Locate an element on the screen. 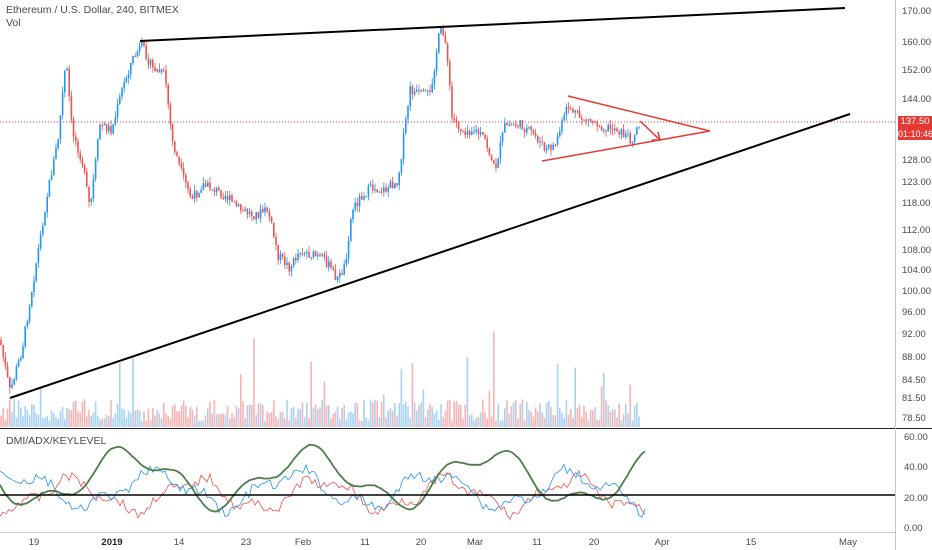  projection-arrow is located at coordinates (650, 130).